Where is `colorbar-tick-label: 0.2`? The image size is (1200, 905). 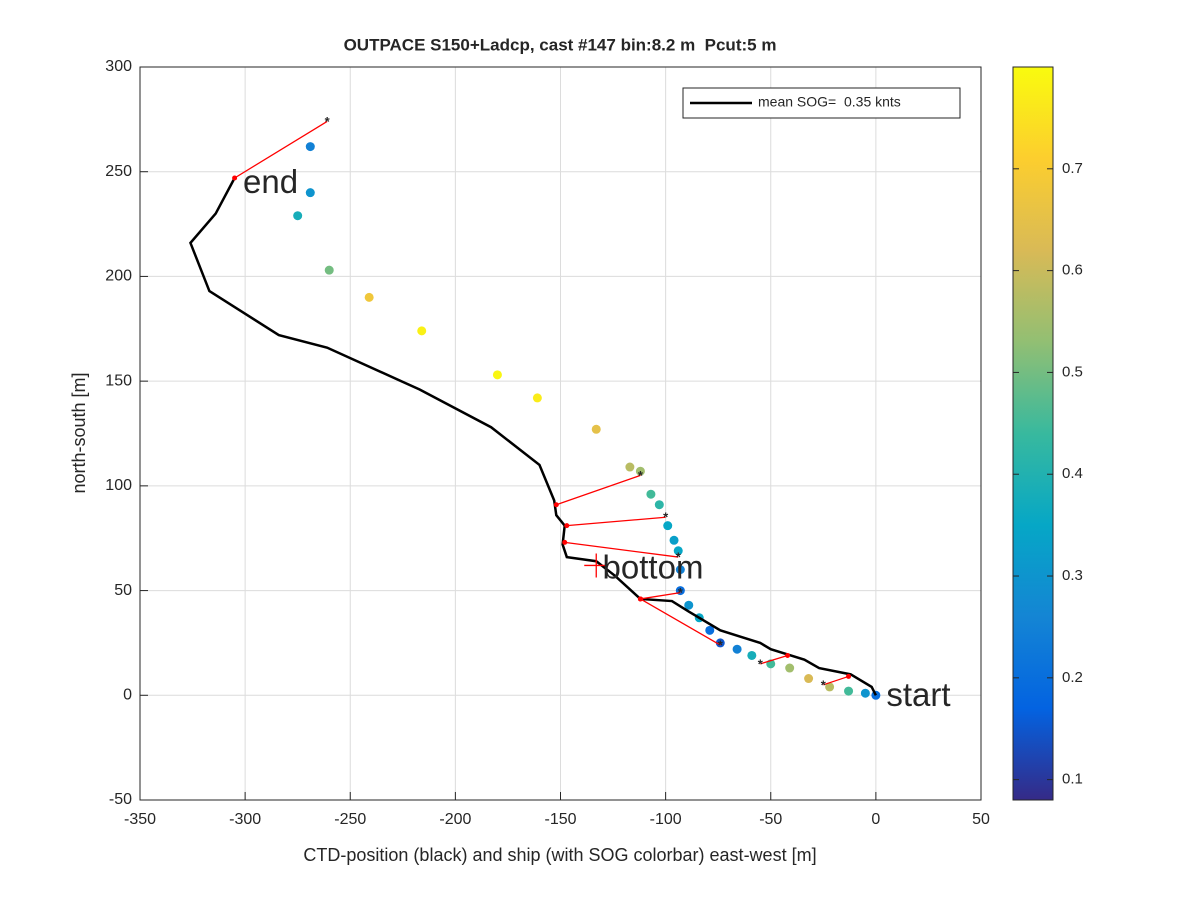
colorbar-tick-label: 0.2 is located at coordinates (1072, 677).